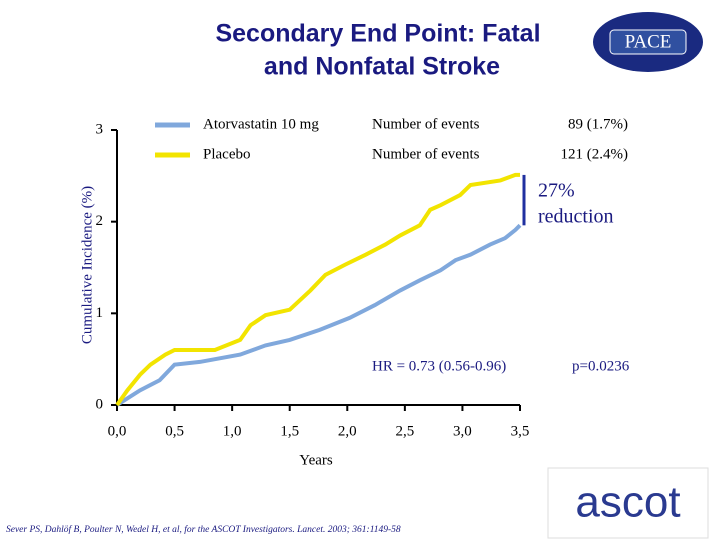  Describe the element at coordinates (174, 431) in the screenshot. I see `x-tick-label: 0,5` at that location.